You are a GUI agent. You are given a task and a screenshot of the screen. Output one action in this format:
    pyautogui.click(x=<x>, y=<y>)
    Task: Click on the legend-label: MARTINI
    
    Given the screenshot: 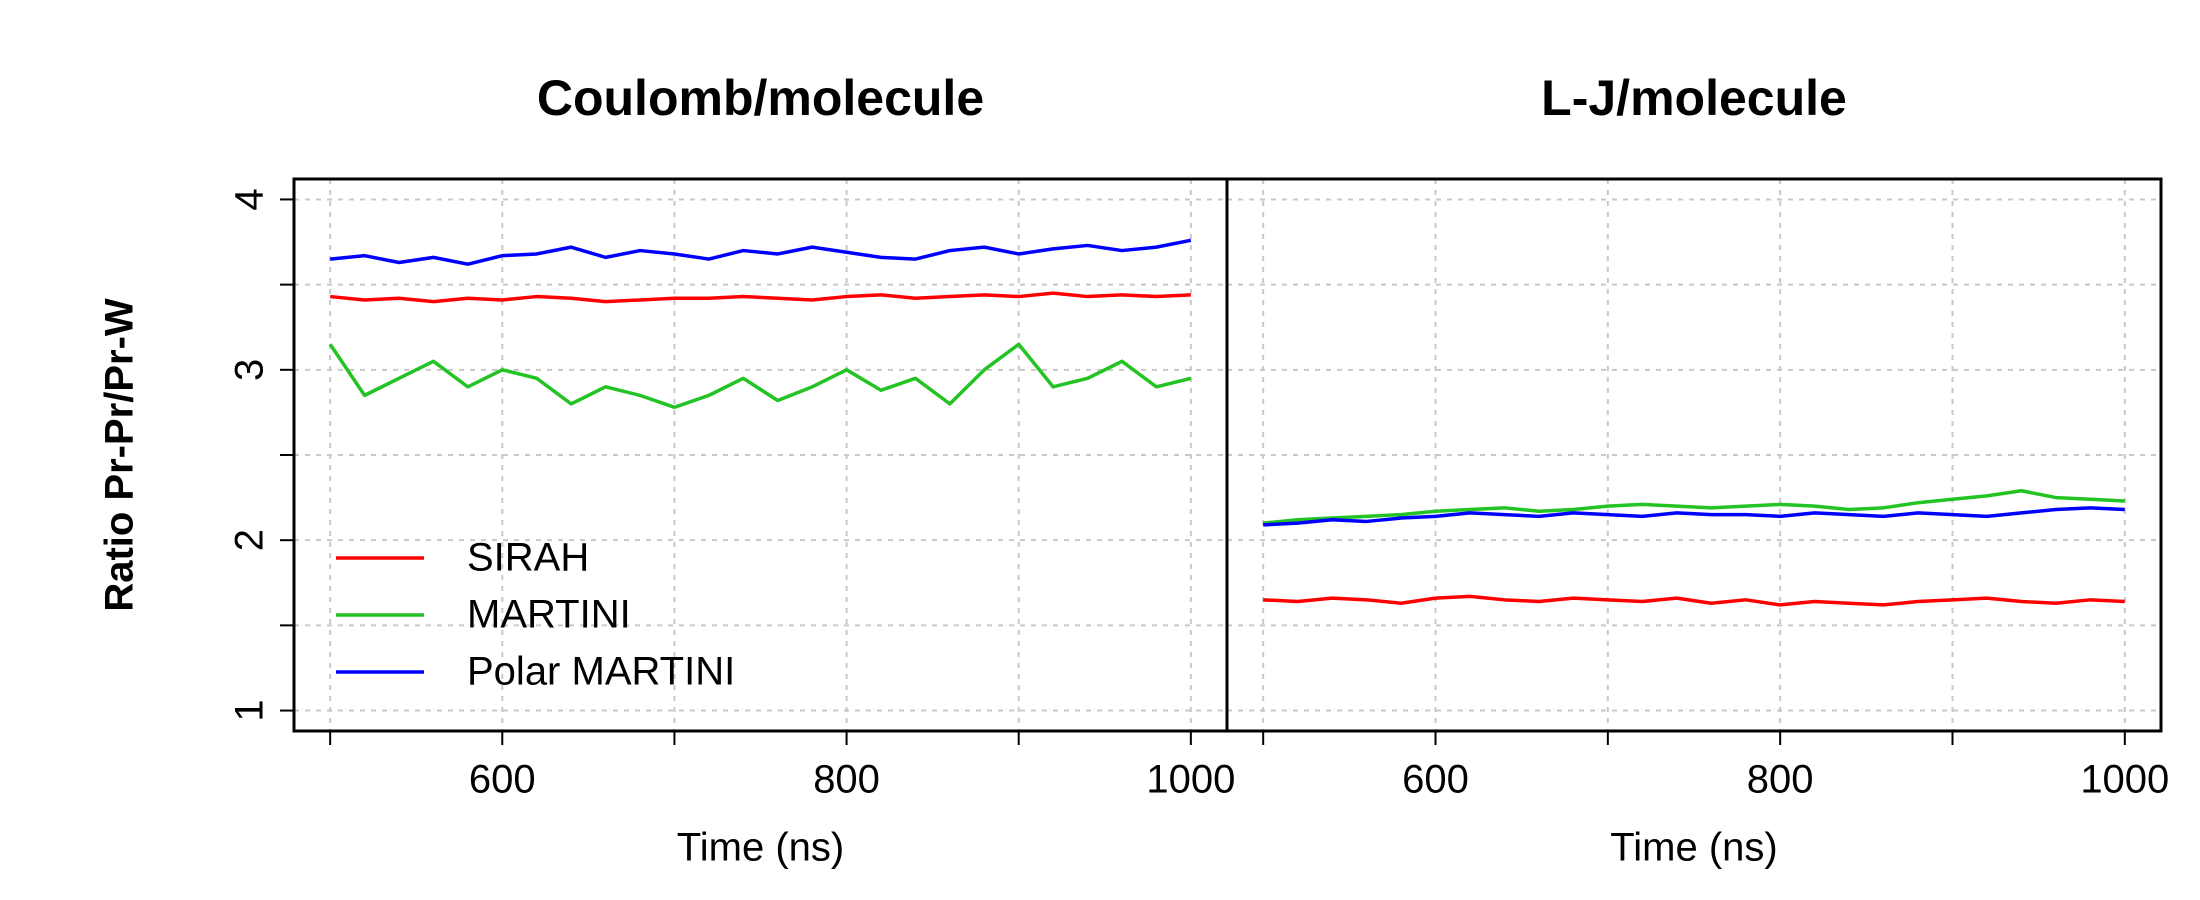 What is the action you would take?
    pyautogui.click(x=549, y=615)
    